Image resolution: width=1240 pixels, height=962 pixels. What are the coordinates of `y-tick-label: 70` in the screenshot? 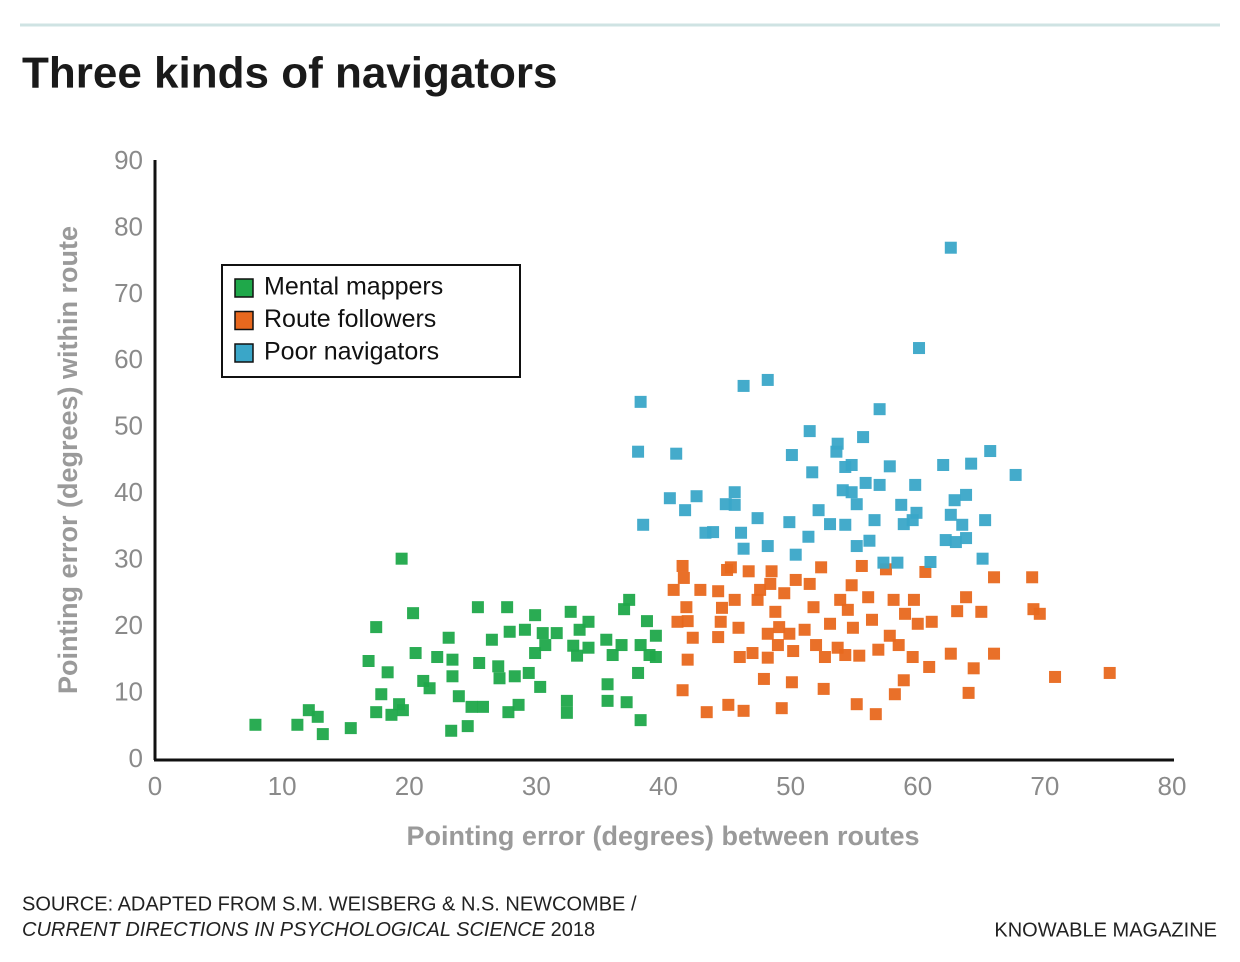 It's located at (128, 293).